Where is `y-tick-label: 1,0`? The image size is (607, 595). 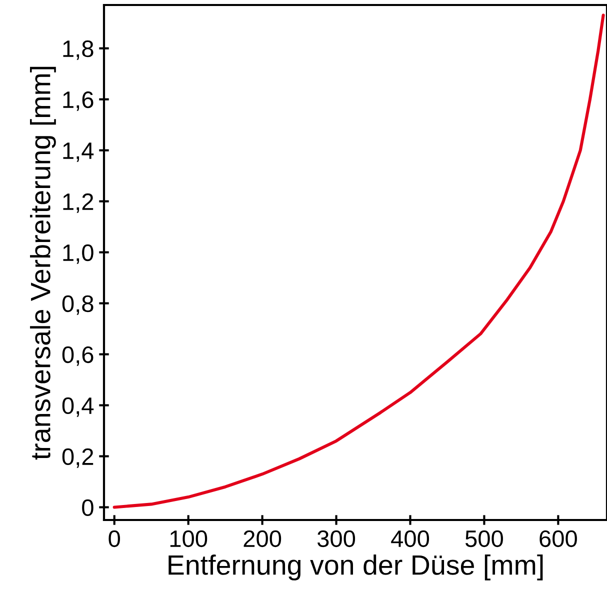 y-tick-label: 1,0 is located at coordinates (78, 254).